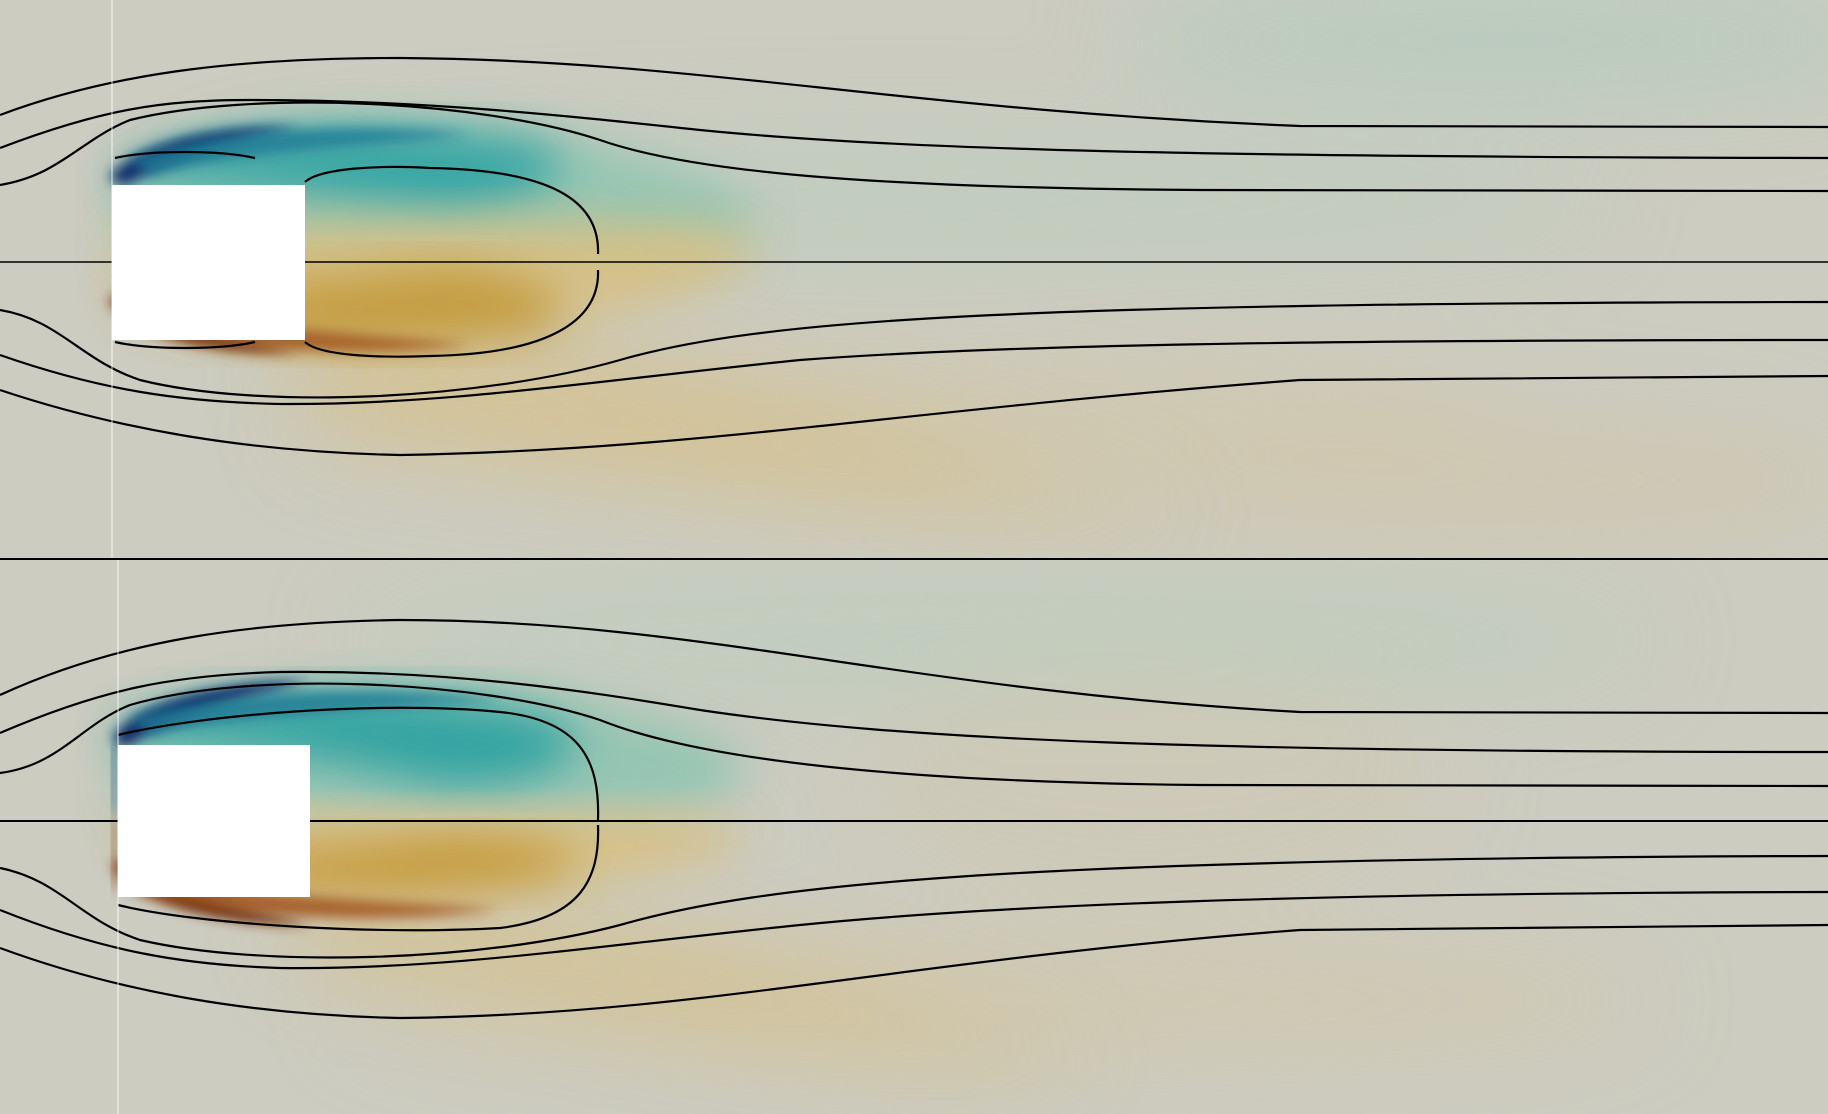 The image size is (1828, 1114). Describe the element at coordinates (214, 821) in the screenshot. I see `bottom-obstacle` at that location.